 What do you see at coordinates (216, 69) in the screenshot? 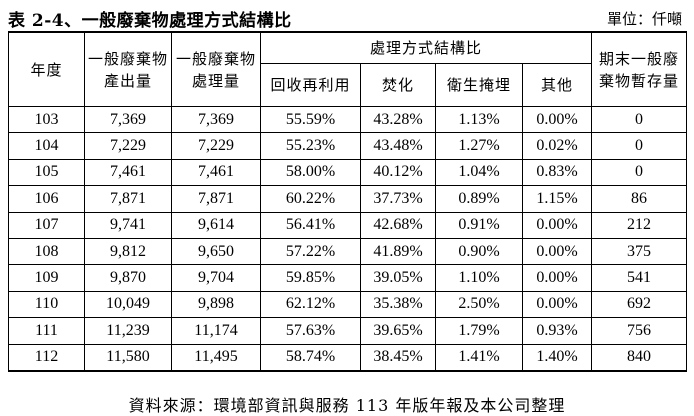
I see `header-treated: 一般廢棄物處理量` at bounding box center [216, 69].